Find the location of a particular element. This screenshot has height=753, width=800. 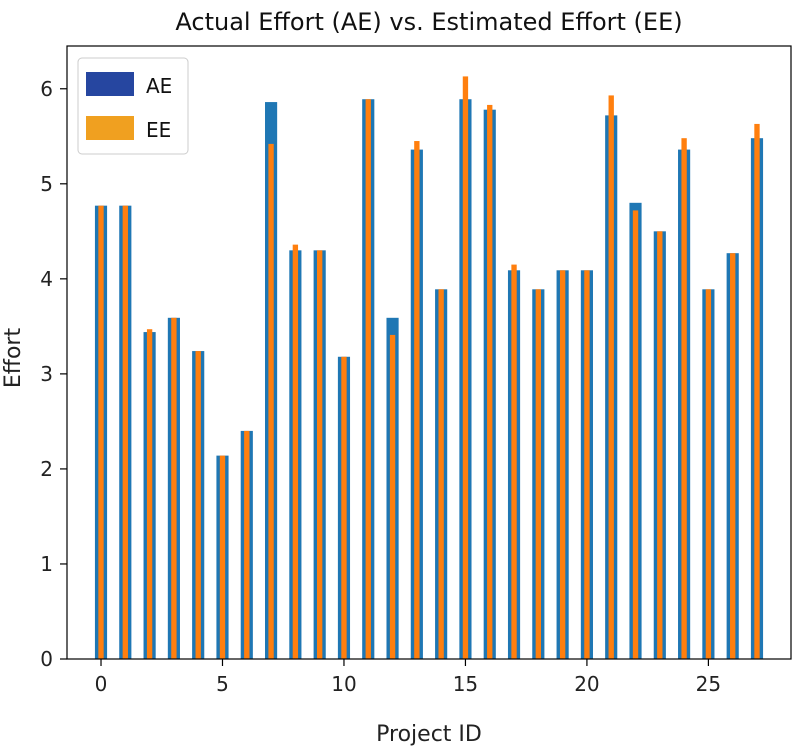

y-tick-label-5: 5 is located at coordinates (46, 184).